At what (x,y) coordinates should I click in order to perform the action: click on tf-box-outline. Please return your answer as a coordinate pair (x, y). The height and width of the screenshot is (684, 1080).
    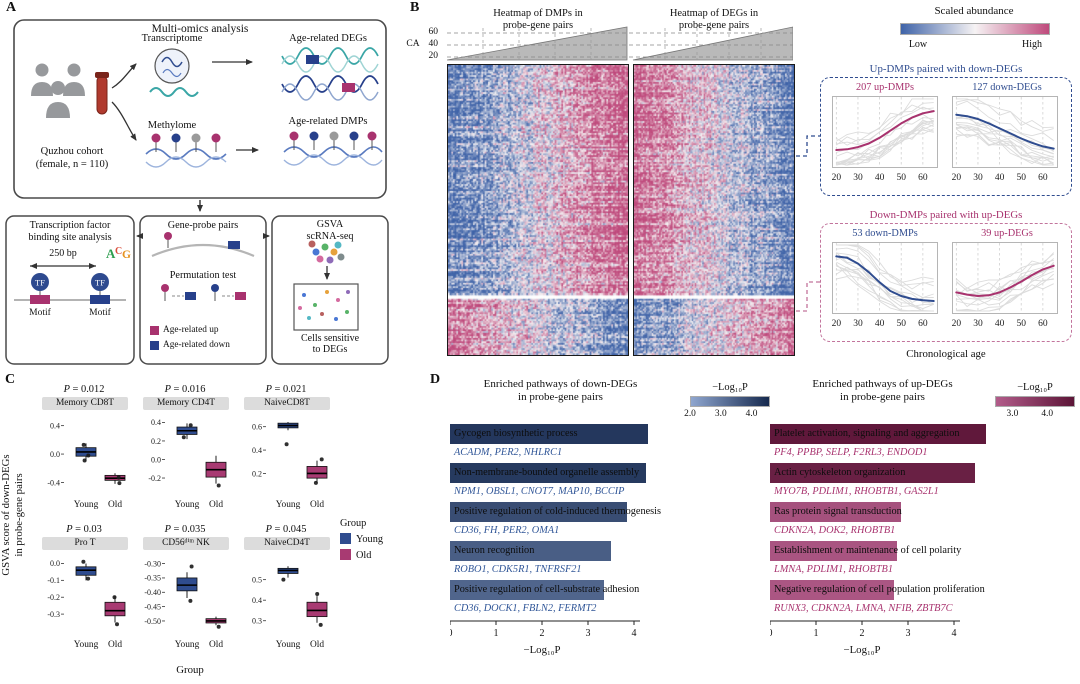
    Looking at the image, I should click on (70, 290).